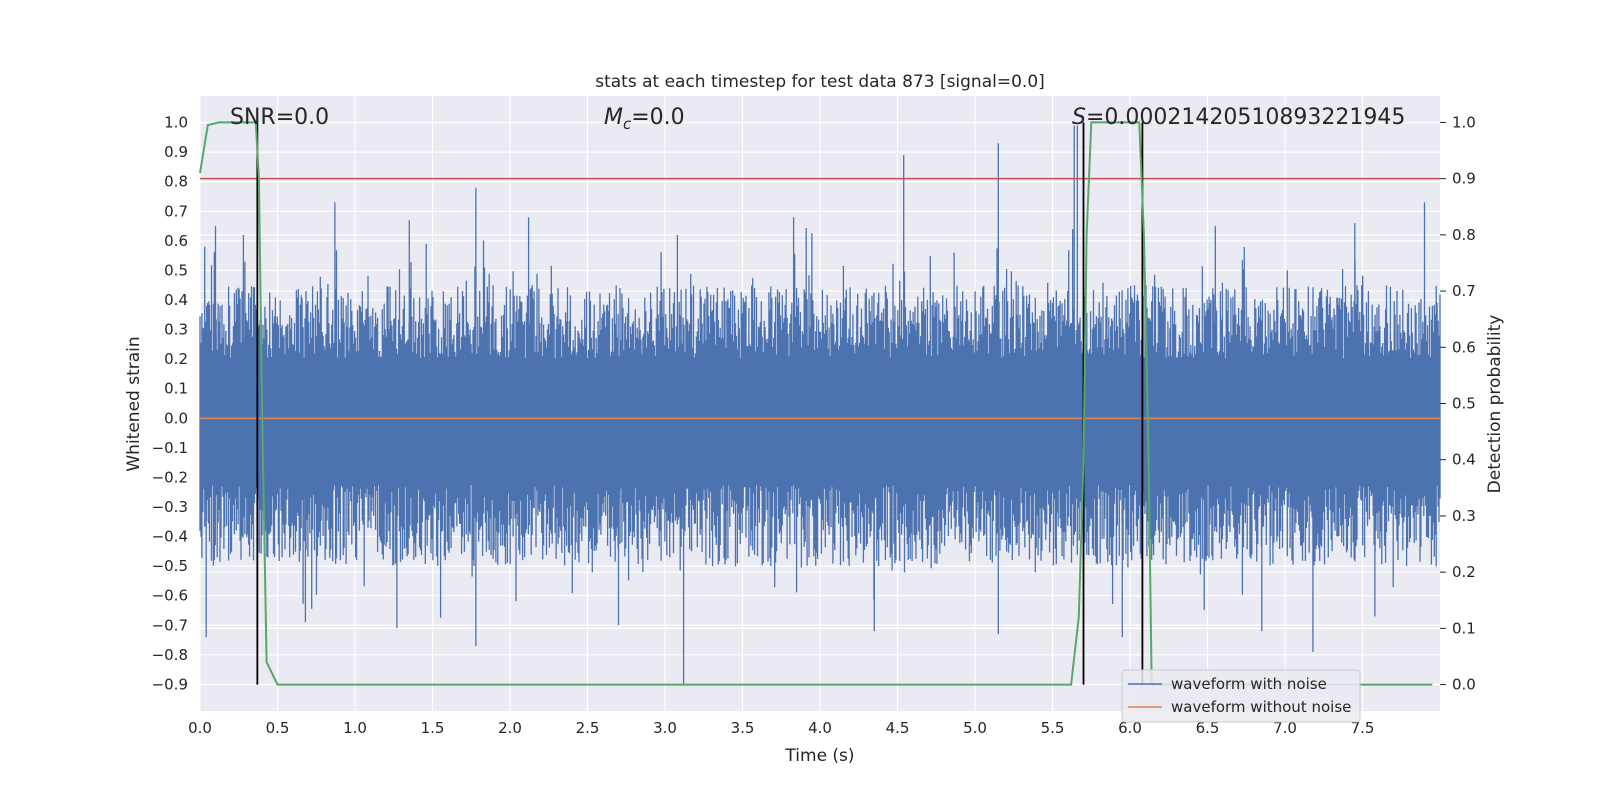 Image resolution: width=1600 pixels, height=800 pixels. I want to click on y-tick-label: 0.3, so click(176, 330).